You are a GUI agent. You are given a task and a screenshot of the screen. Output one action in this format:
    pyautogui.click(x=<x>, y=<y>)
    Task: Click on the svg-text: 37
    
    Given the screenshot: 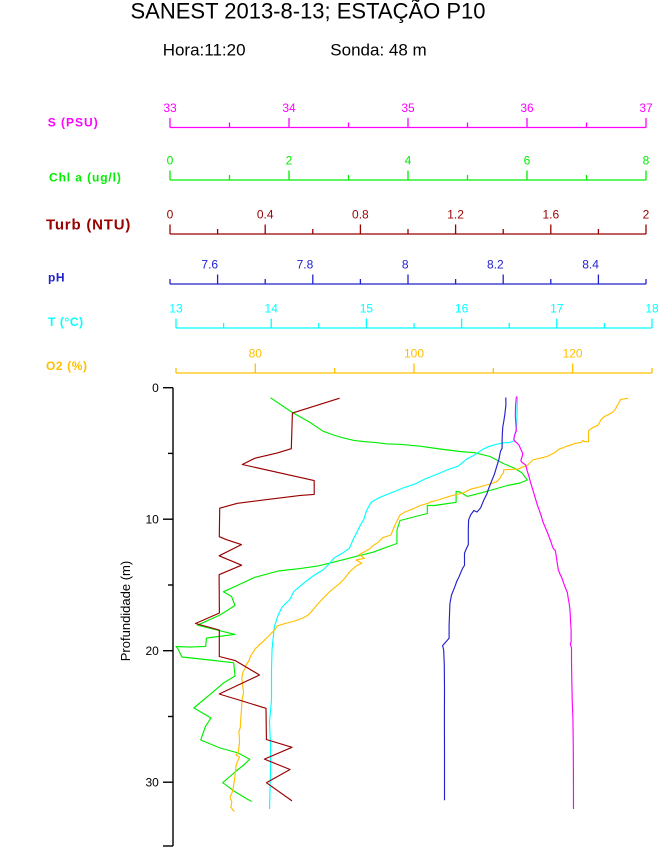 What is the action you would take?
    pyautogui.click(x=646, y=108)
    